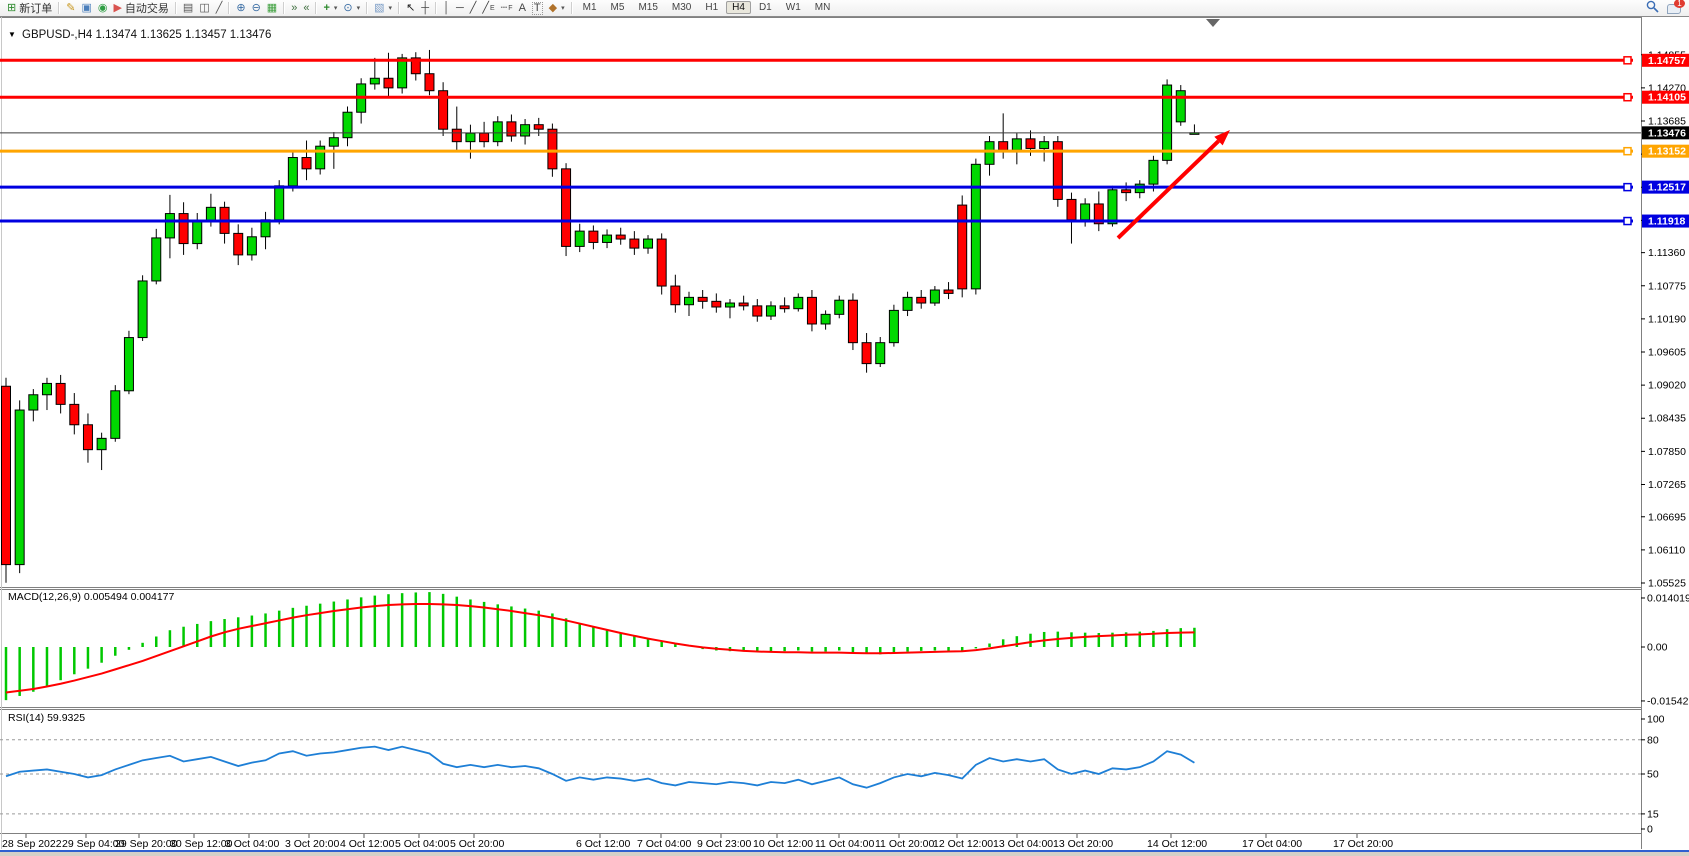 Image resolution: width=1689 pixels, height=856 pixels. What do you see at coordinates (12, 34) in the screenshot?
I see `one-click-trading-toggle: ▼` at bounding box center [12, 34].